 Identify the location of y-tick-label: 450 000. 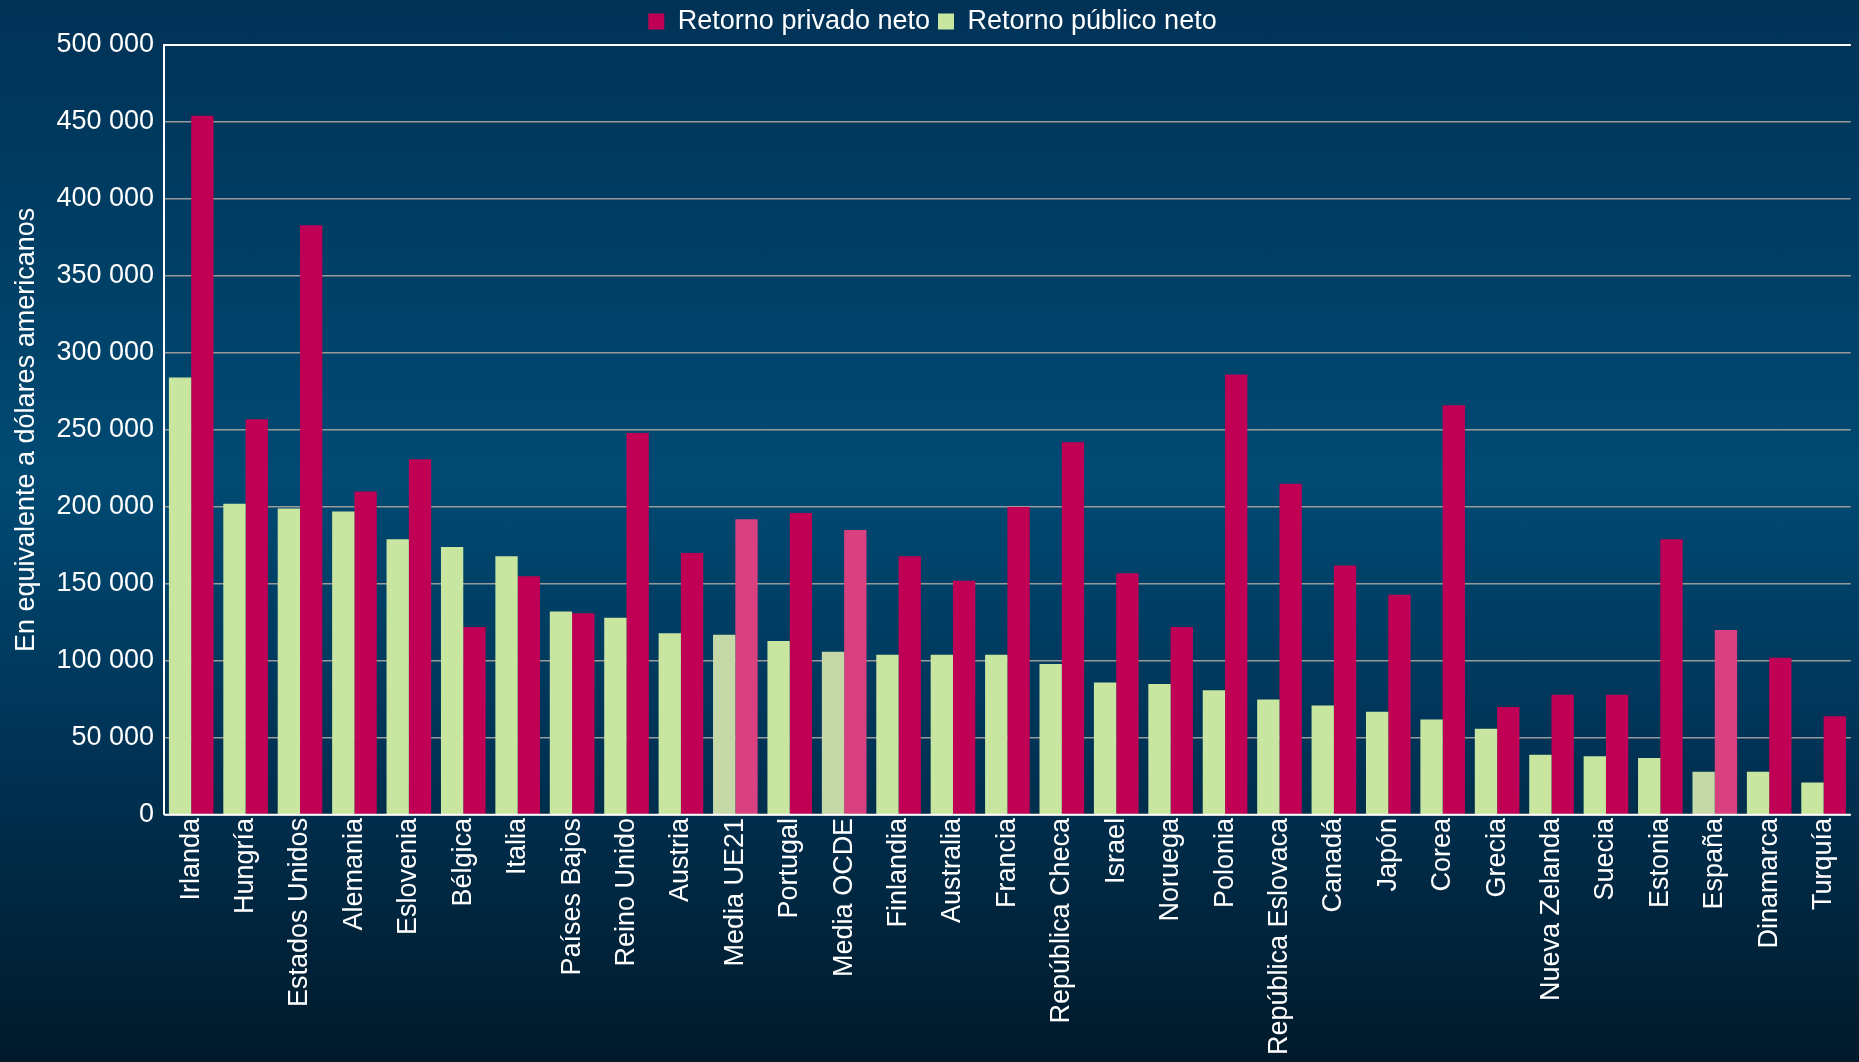
(105, 120).